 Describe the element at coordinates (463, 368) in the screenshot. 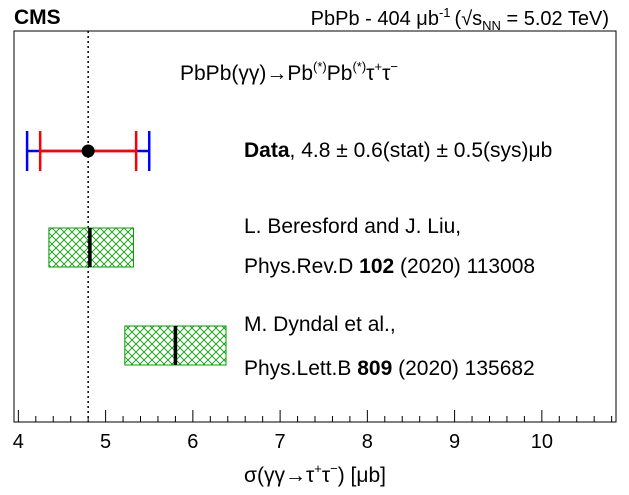

I see `dyndal-year-page: (2020) 135682` at that location.